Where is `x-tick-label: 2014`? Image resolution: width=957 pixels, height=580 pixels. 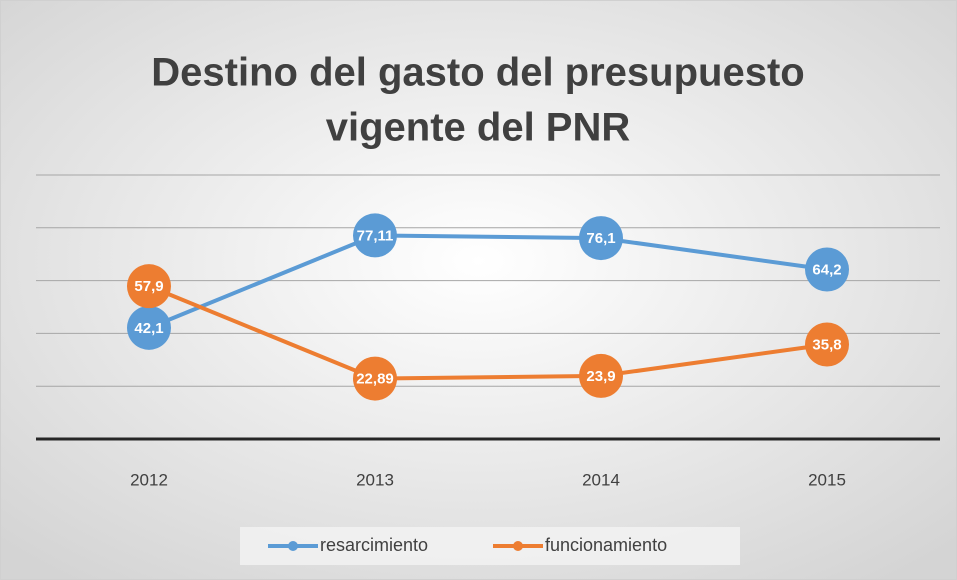 x-tick-label: 2014 is located at coordinates (601, 479).